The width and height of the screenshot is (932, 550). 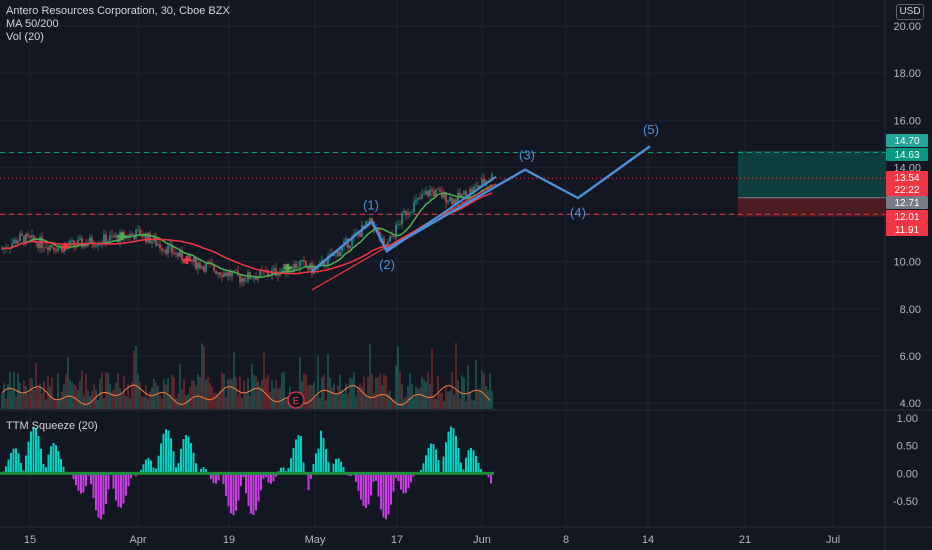 What do you see at coordinates (32, 24) in the screenshot?
I see `ma-indicator-label: MA 50/200` at bounding box center [32, 24].